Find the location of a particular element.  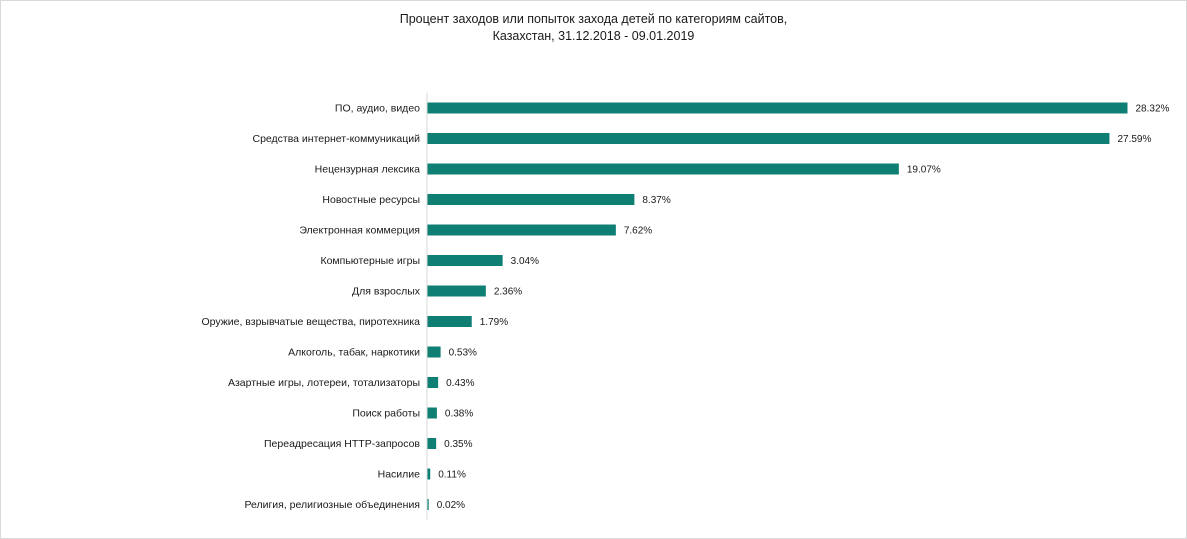

value-label: 7.62% is located at coordinates (638, 231).